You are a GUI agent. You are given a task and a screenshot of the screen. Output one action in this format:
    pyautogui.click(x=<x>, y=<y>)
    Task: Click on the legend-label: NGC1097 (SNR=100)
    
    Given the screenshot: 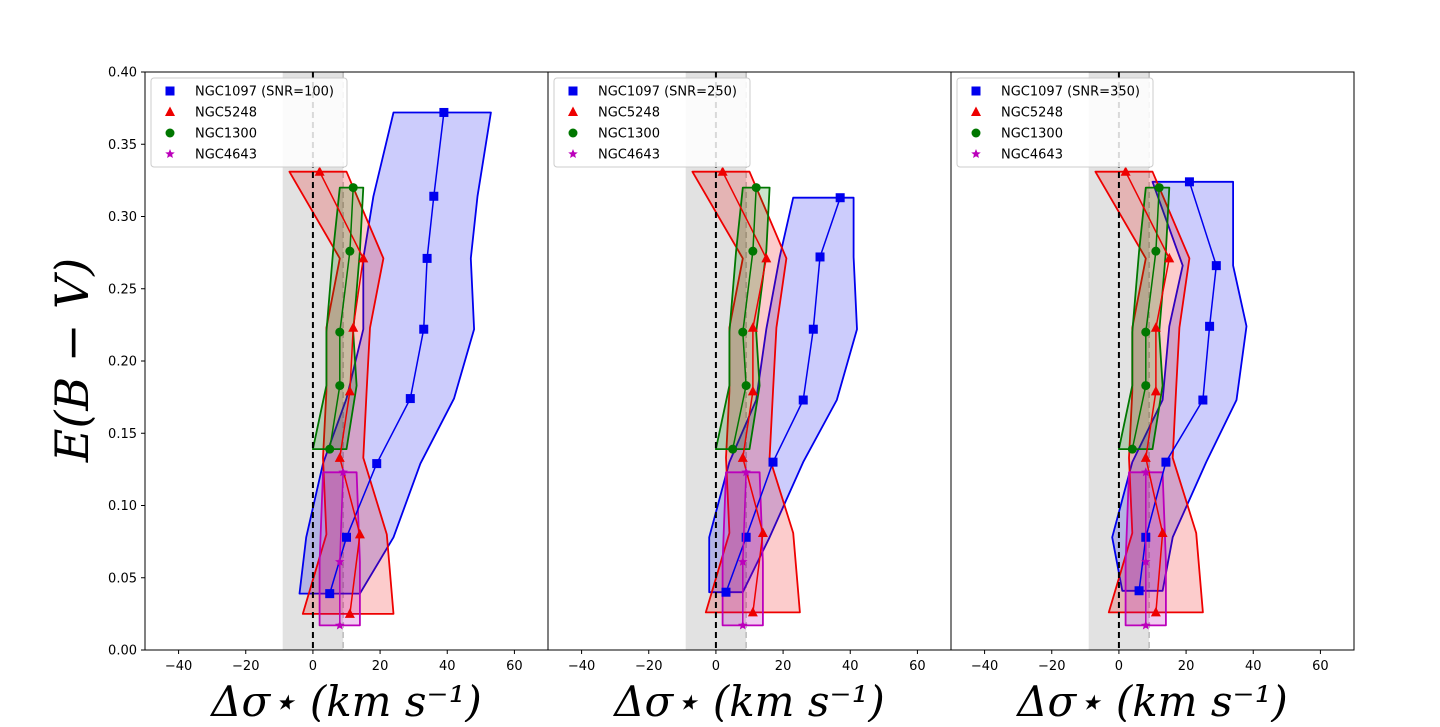 What is the action you would take?
    pyautogui.click(x=264, y=92)
    